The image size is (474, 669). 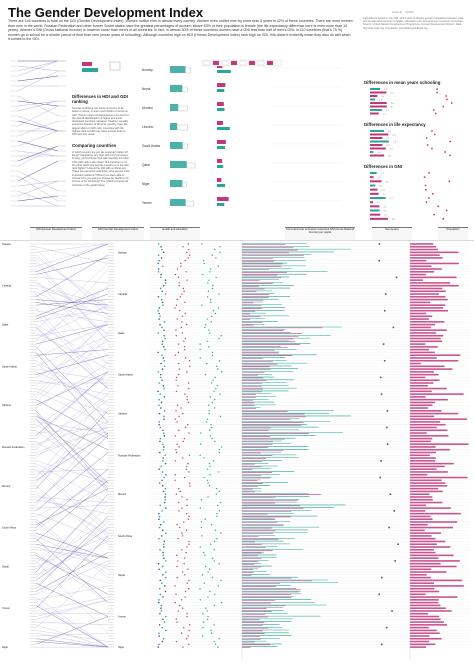 I want to click on country-label: Yemen, so click(x=6, y=608).